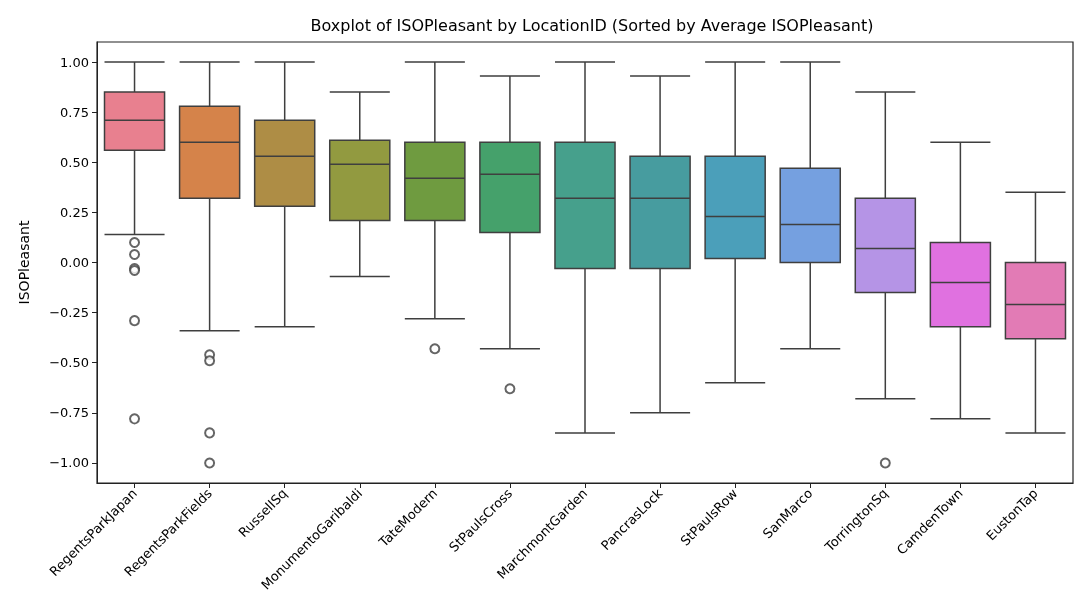 The image size is (1075, 600). Describe the element at coordinates (24, 262) in the screenshot. I see `y-axis-title: ISOPleasant` at that location.